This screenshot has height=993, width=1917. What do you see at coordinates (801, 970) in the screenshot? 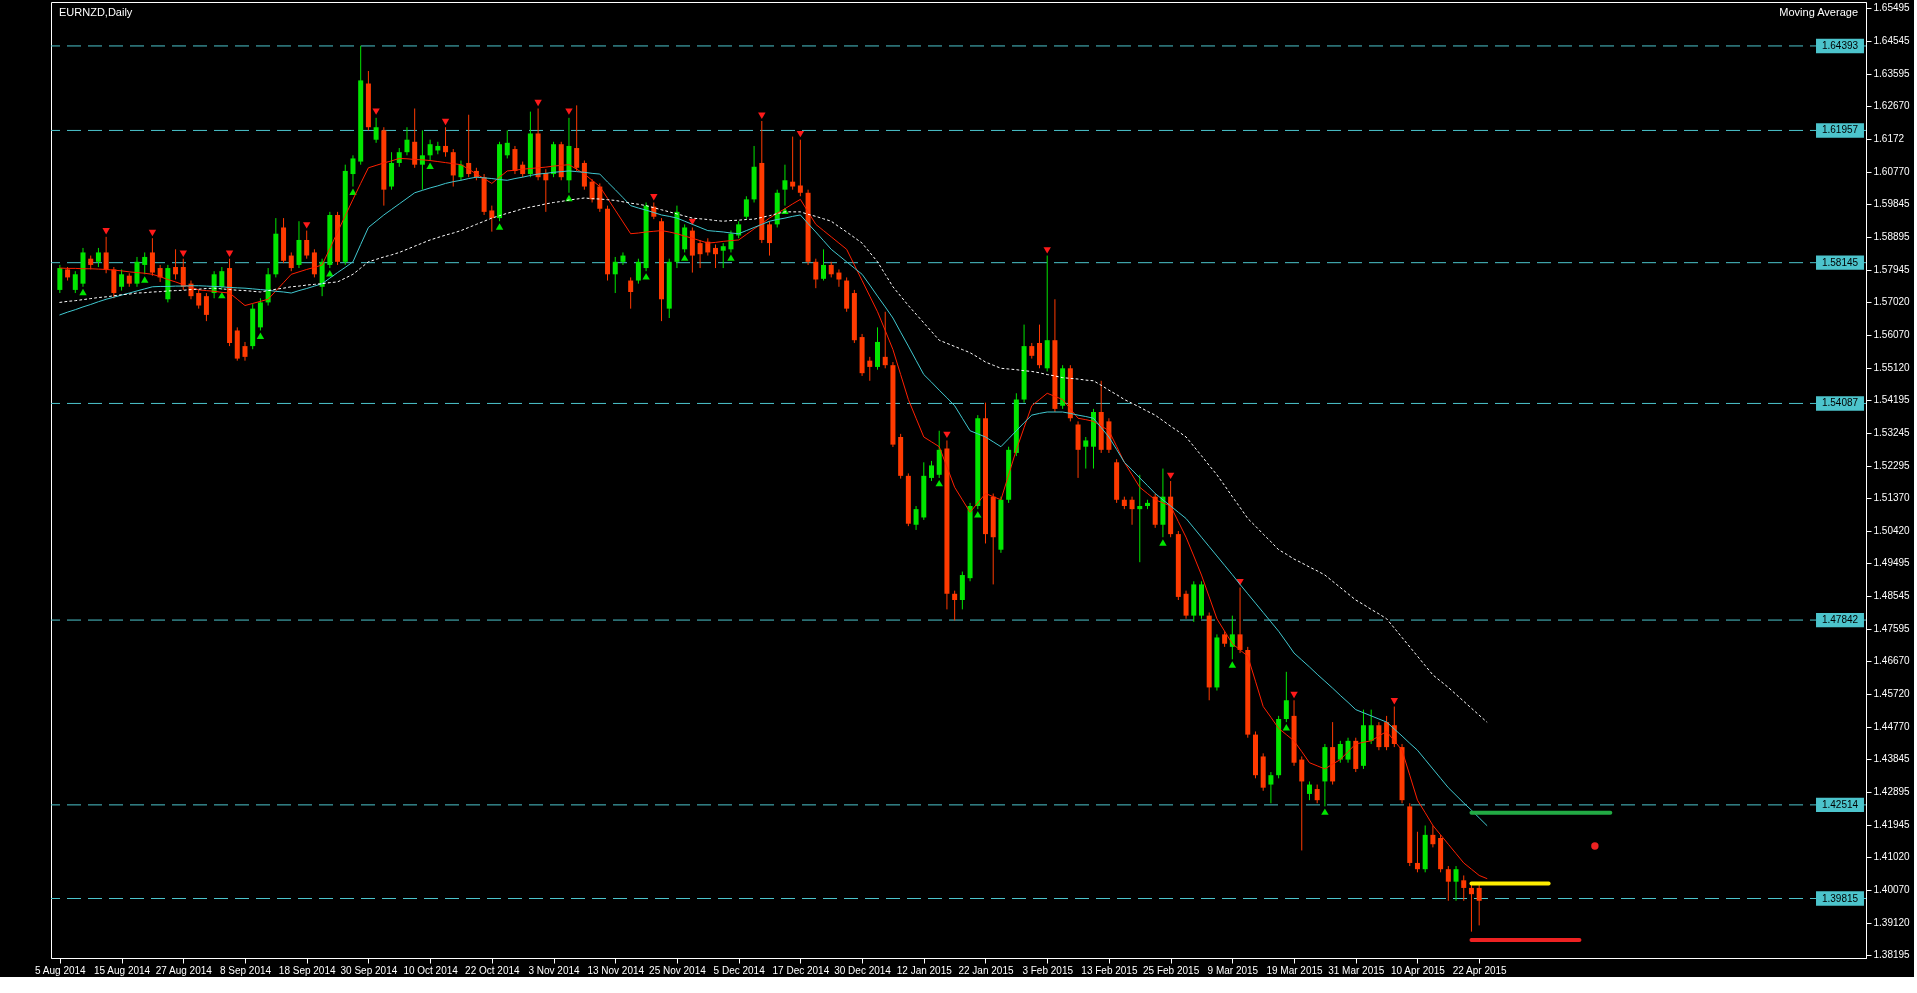
I see `x-tick-label: 17 Dec 2014` at bounding box center [801, 970].